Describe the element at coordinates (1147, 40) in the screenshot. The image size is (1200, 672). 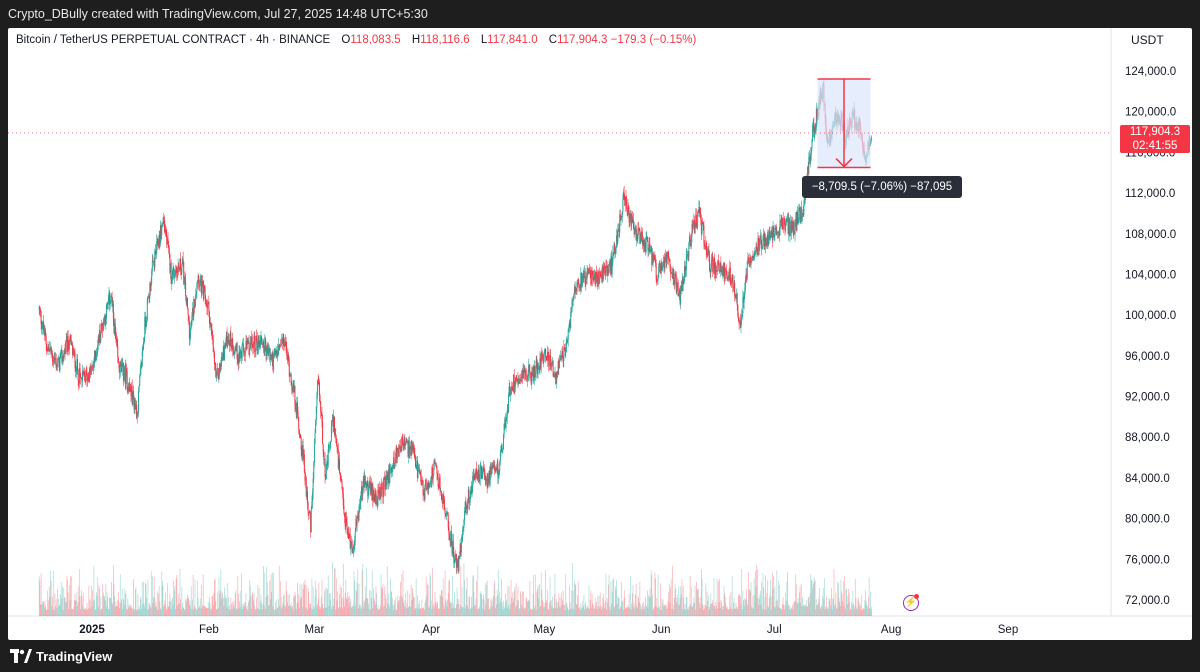
I see `currency-label: USDT` at that location.